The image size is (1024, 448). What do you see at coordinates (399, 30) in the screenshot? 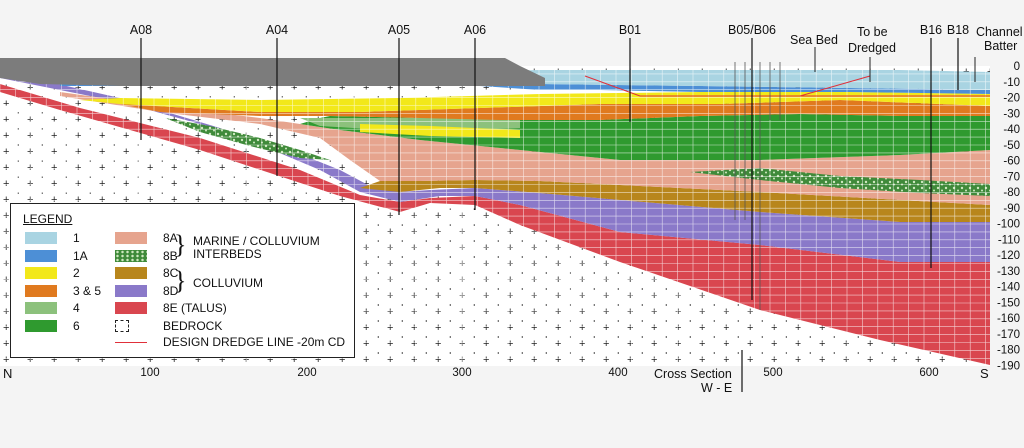
I see `borehole-label: A05` at bounding box center [399, 30].